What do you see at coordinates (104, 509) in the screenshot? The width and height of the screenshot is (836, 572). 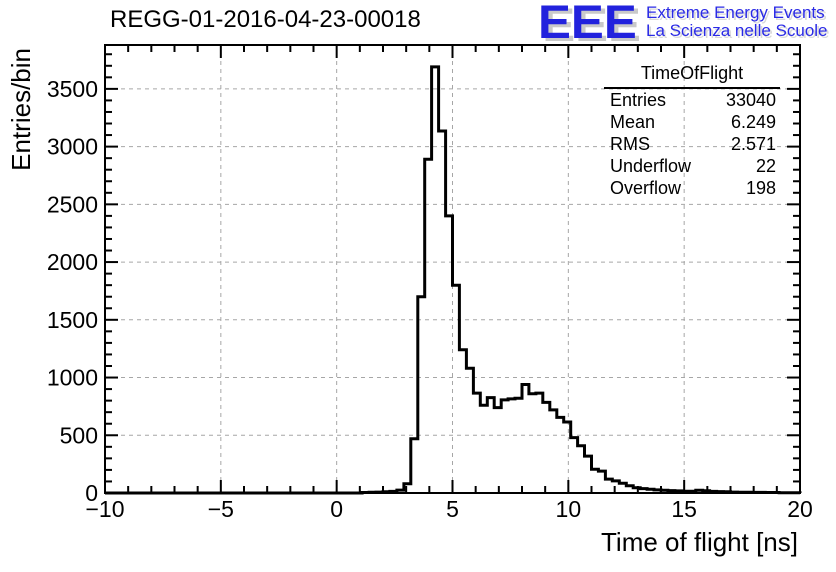 I see `x-tick-label: −10` at bounding box center [104, 509].